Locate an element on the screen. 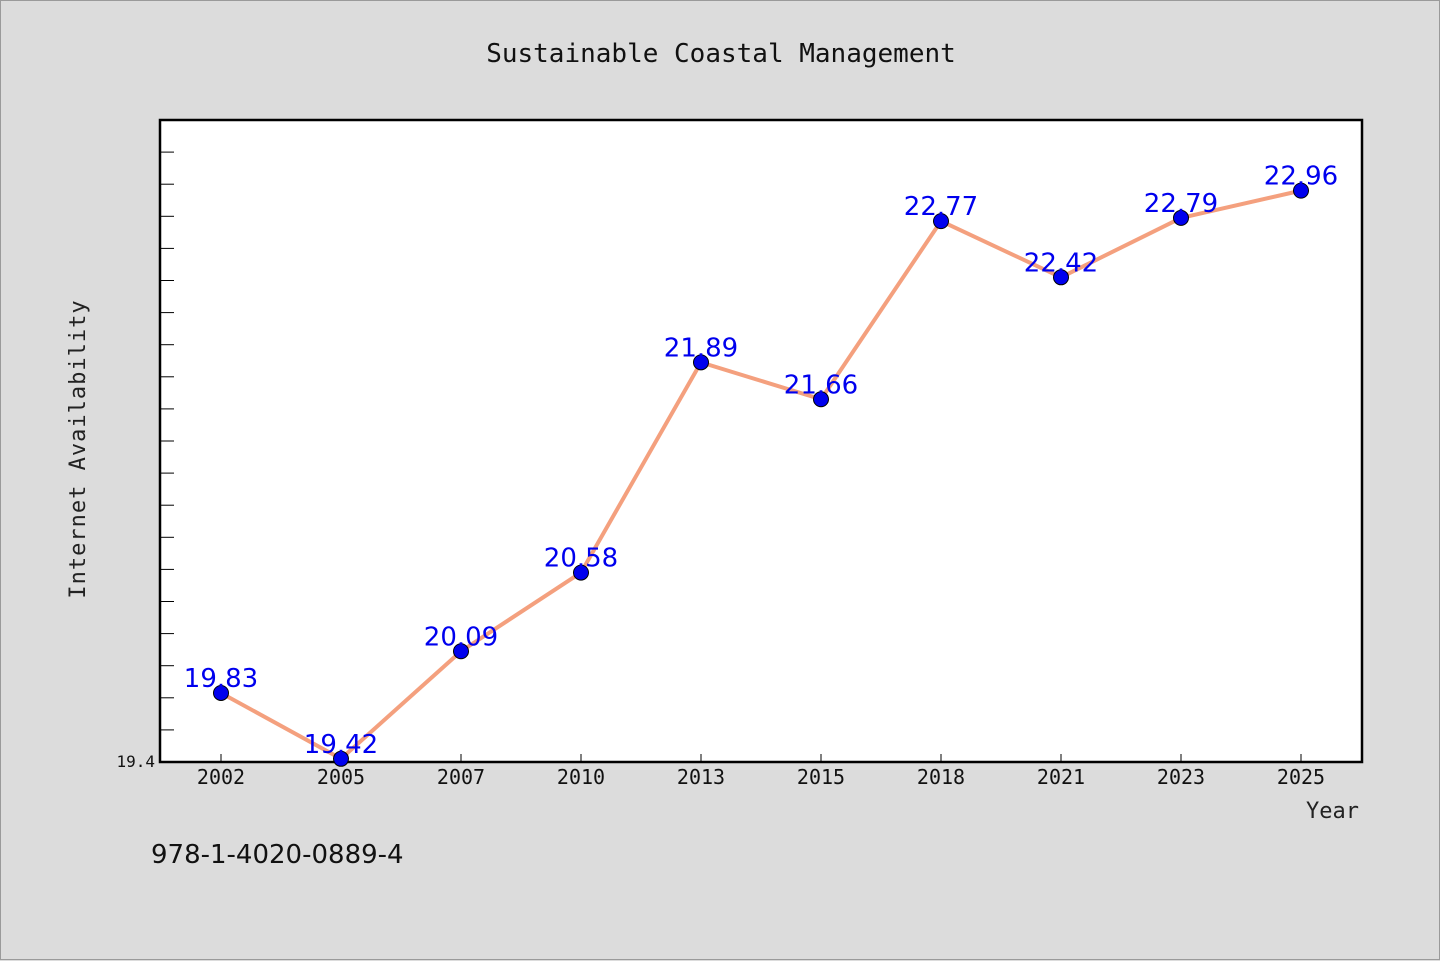  x-axis-tick-labels: 2002 2005 2007 2010 2013 2015 2018 2021 2023 2025 is located at coordinates (761, 777).